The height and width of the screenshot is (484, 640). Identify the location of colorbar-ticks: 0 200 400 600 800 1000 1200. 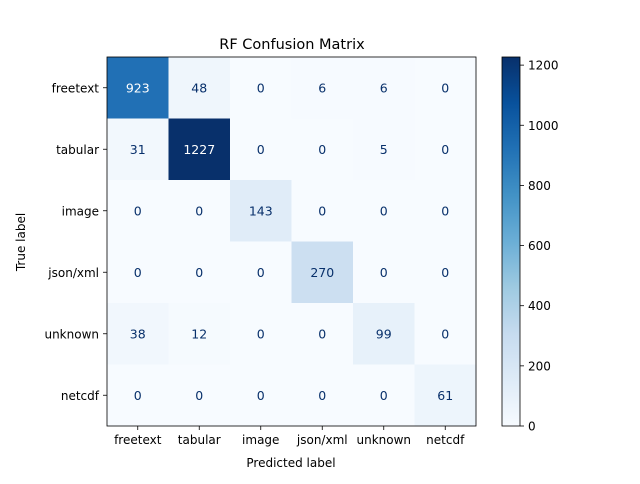
(539, 246).